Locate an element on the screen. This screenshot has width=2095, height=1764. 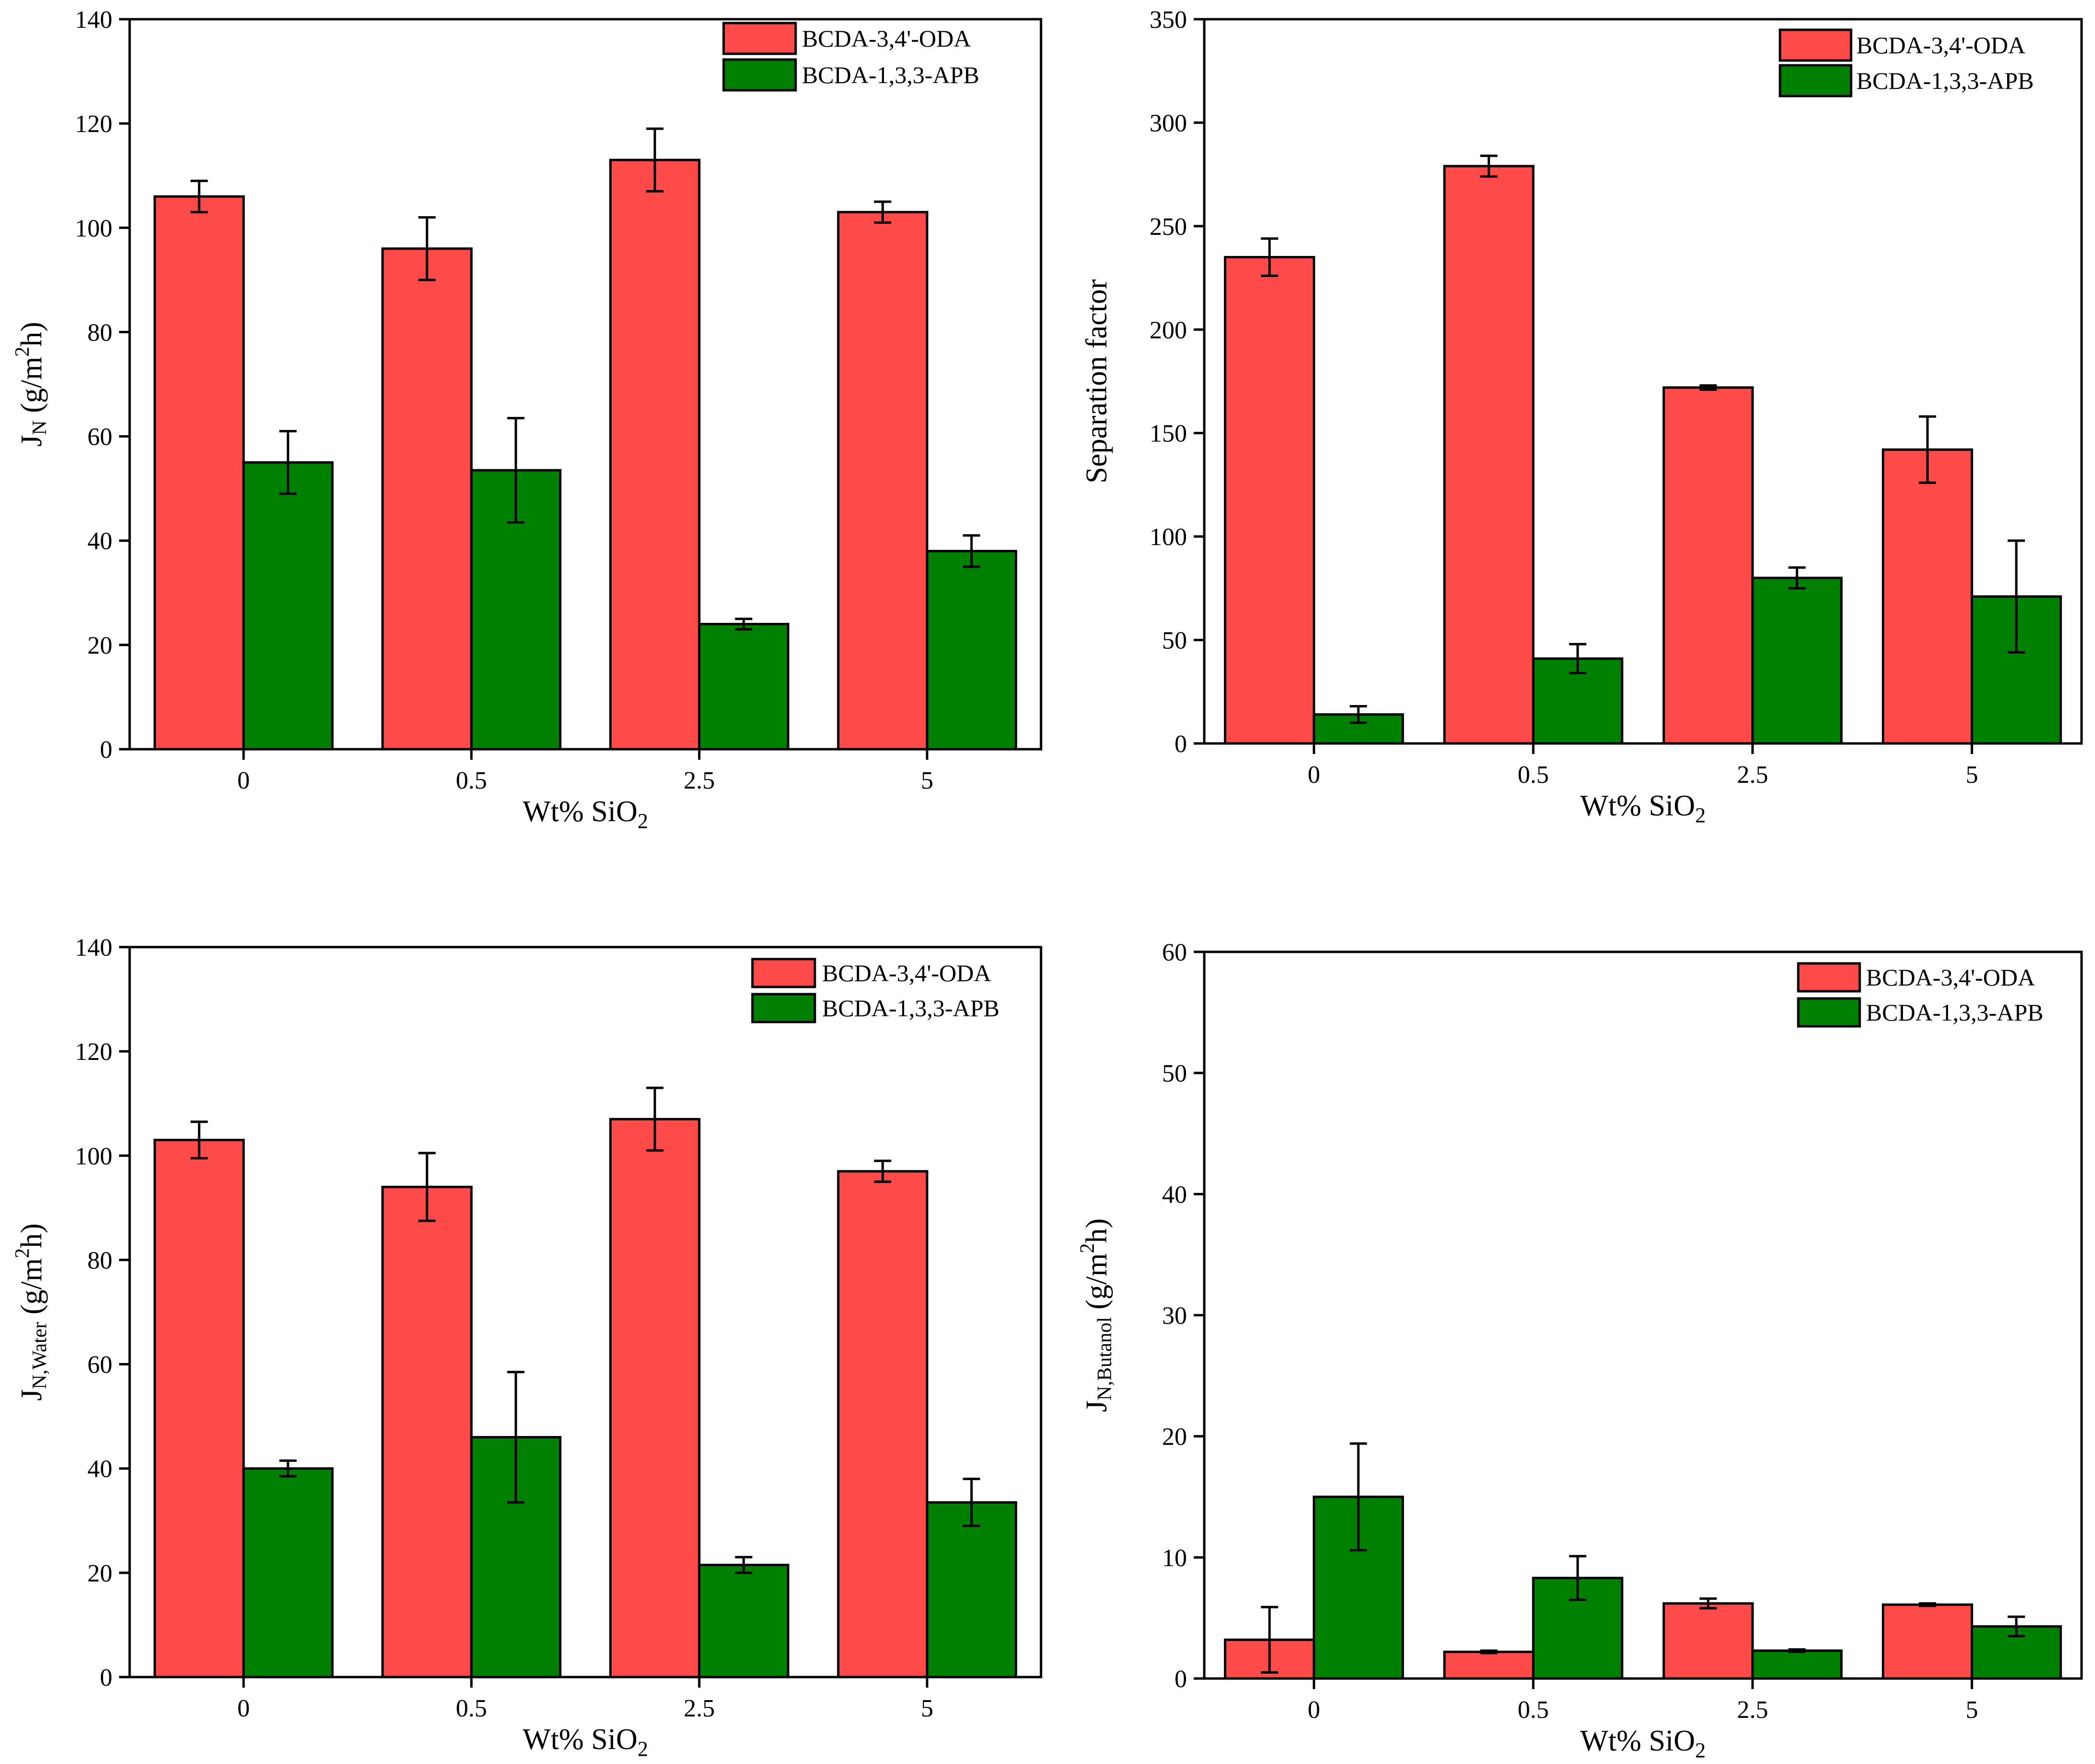
y-tick-label: 250 is located at coordinates (1169, 227).